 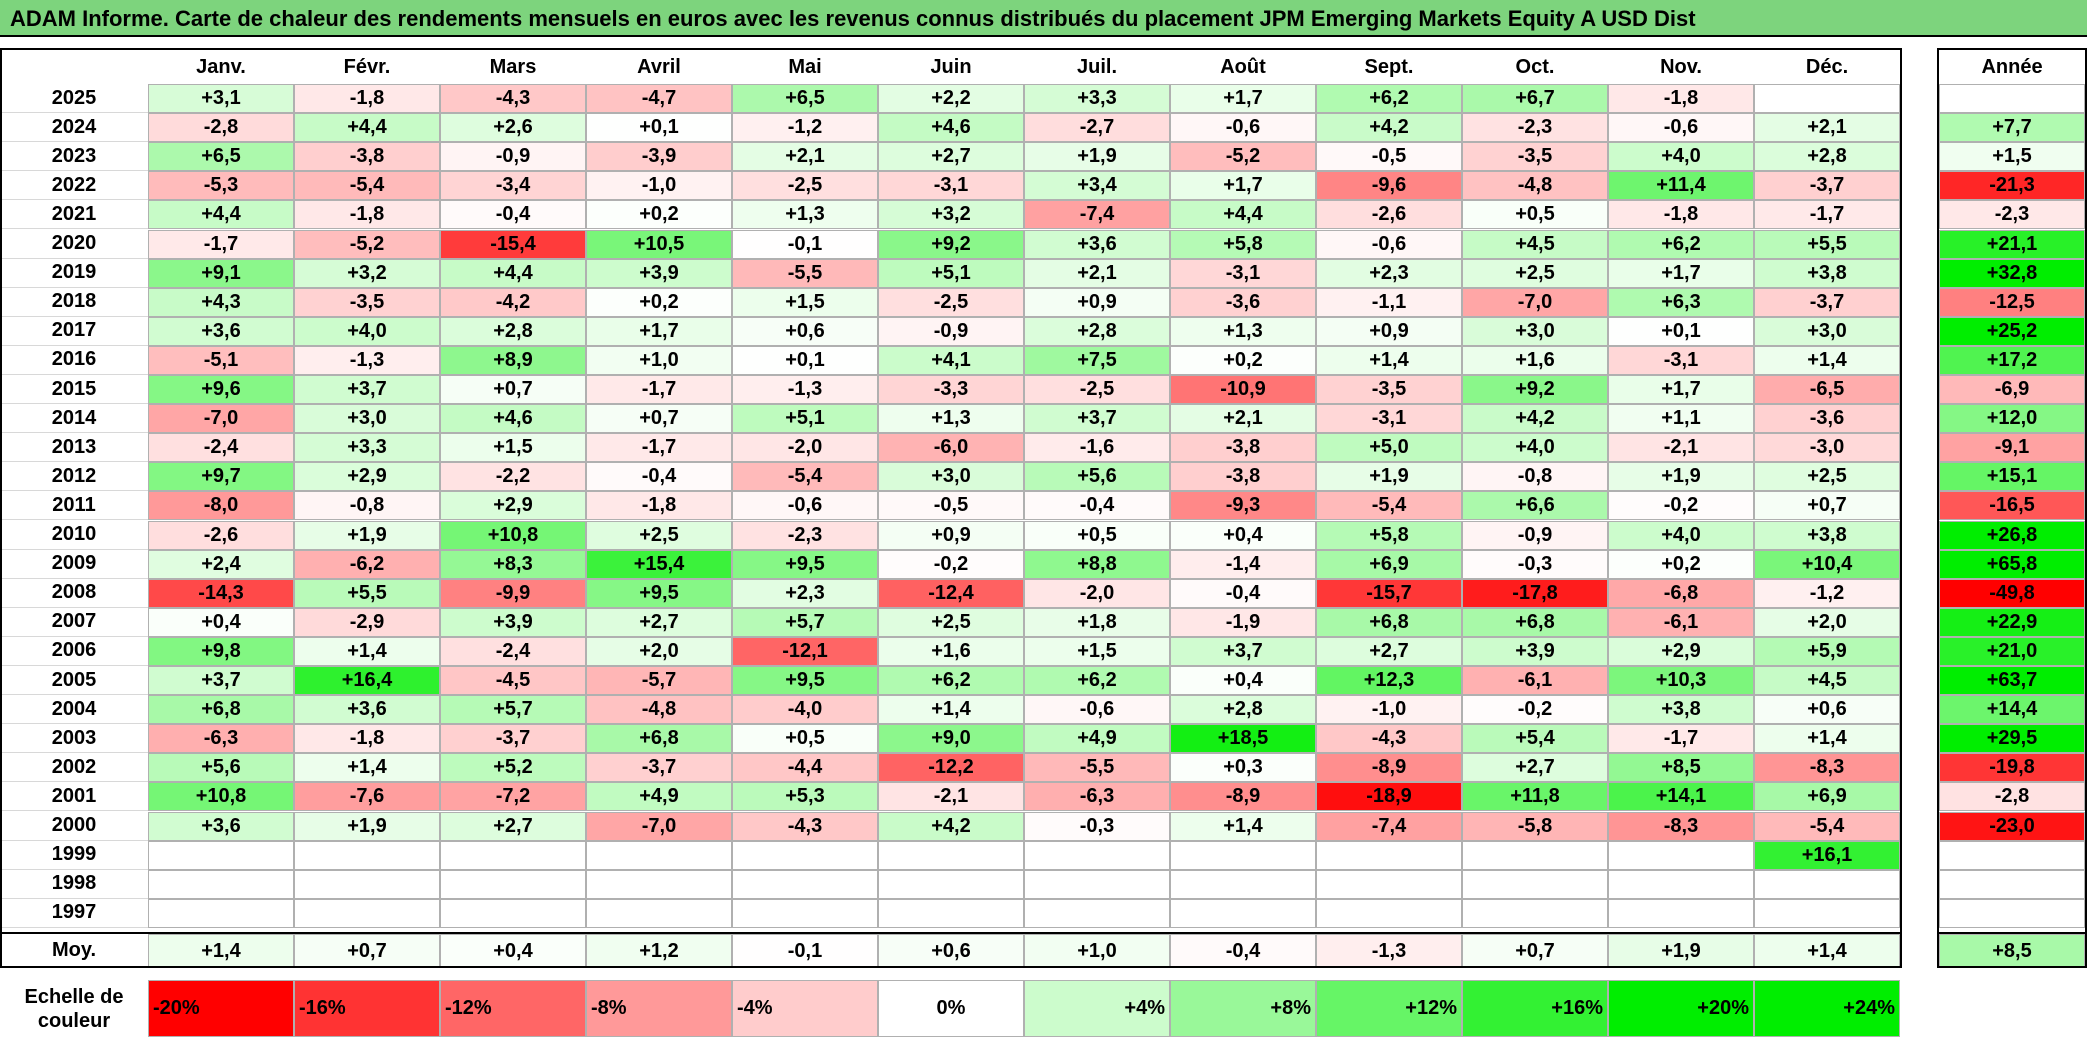 What do you see at coordinates (367, 419) in the screenshot?
I see `heatmap-cell: +3,0` at bounding box center [367, 419].